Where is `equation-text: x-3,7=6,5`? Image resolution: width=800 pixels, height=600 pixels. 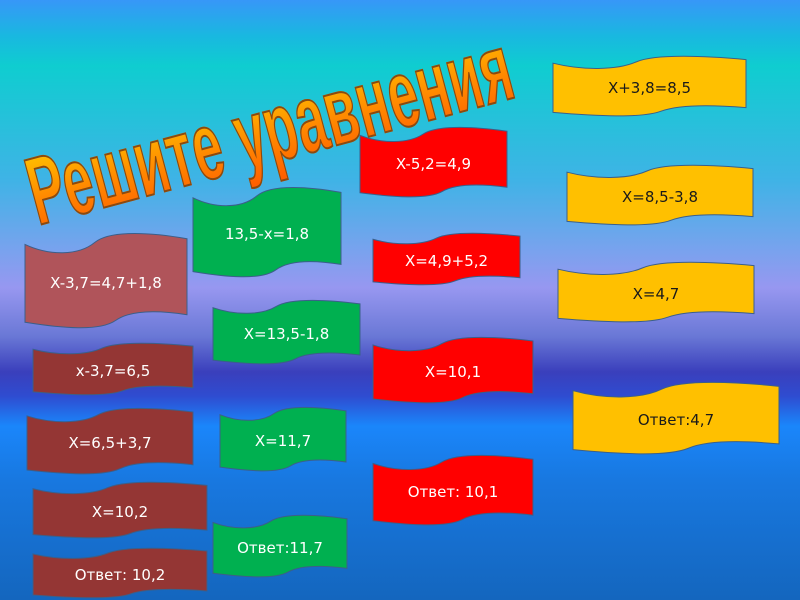 equation-text: x-3,7=6,5 is located at coordinates (113, 371).